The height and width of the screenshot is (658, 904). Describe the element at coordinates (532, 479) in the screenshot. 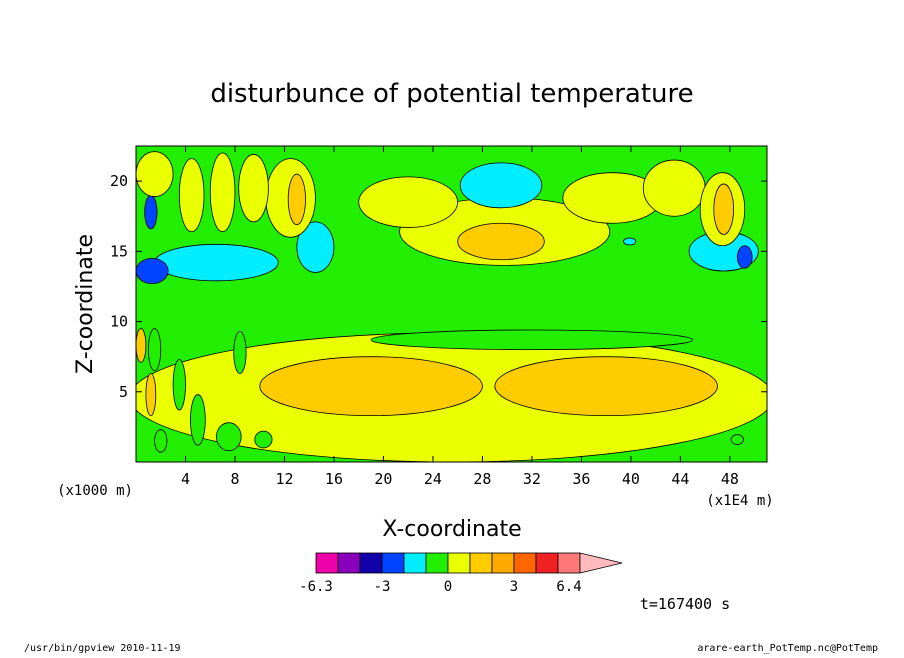

I see `x-tick-label: 32` at that location.